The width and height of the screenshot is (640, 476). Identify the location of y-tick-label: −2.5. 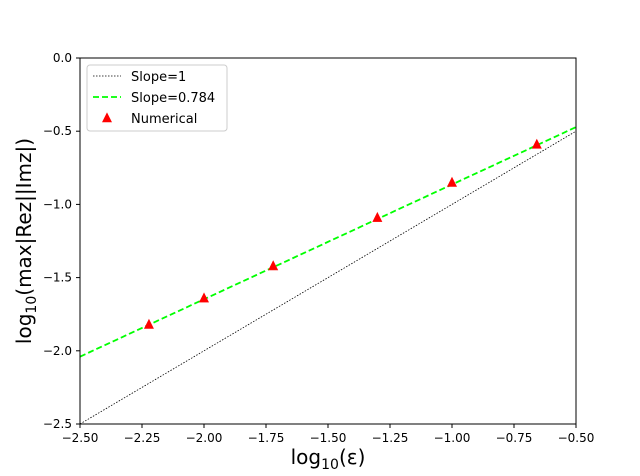
(57, 424).